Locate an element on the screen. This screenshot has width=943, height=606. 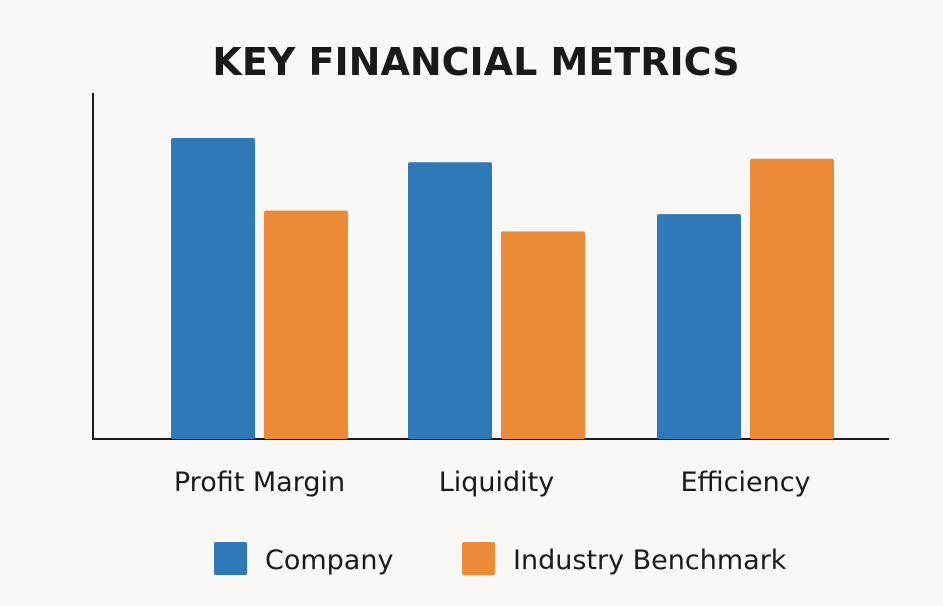
legend: Company Industry Benchmark is located at coordinates (500, 559).